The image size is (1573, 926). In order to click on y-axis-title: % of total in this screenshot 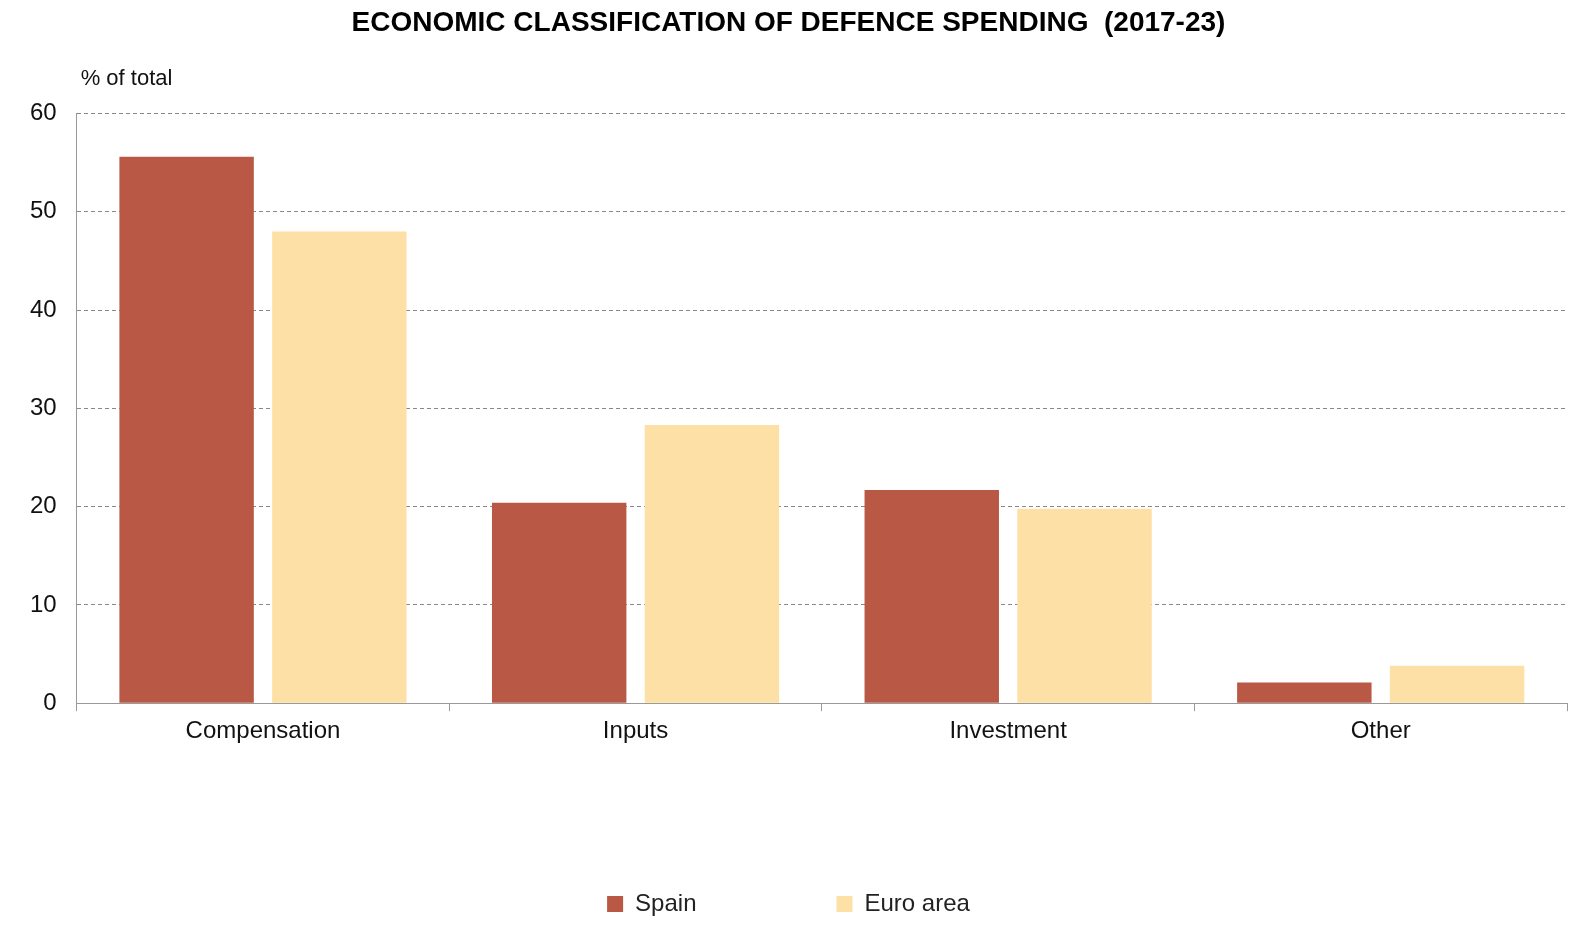, I will do `click(126, 77)`.